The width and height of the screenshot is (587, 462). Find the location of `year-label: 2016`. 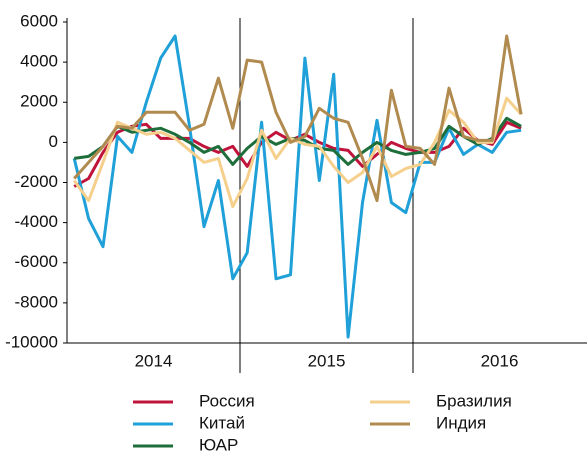

year-label: 2016 is located at coordinates (500, 360).